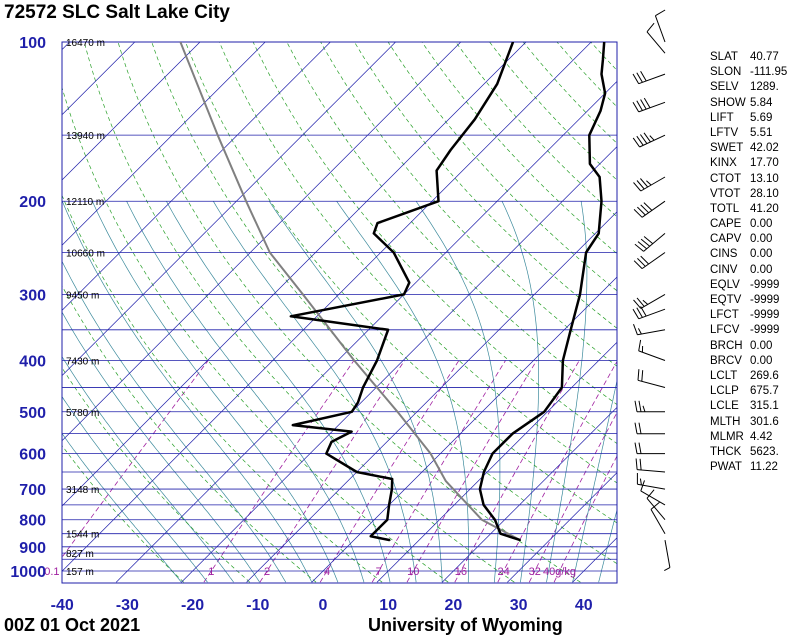  Describe the element at coordinates (748, 346) in the screenshot. I see `index-row: BRCH 0.00` at that location.